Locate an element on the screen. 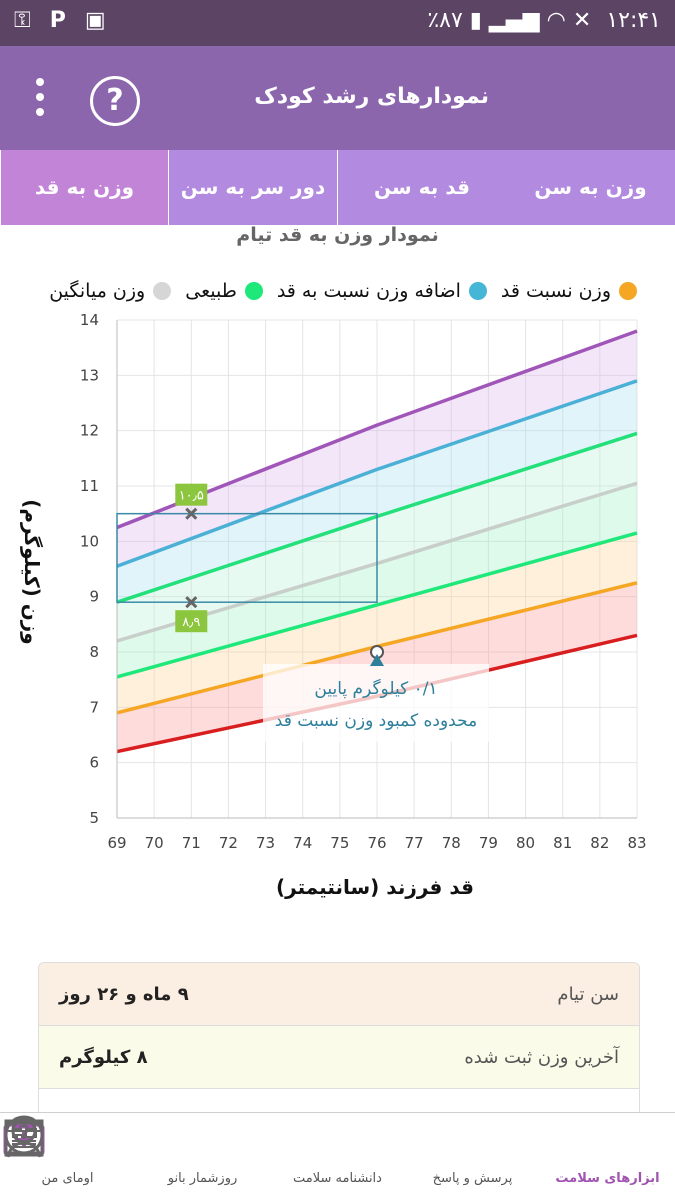 The image size is (675, 1201). nav-calendar: روزشمار بانو is located at coordinates (137, 1157).